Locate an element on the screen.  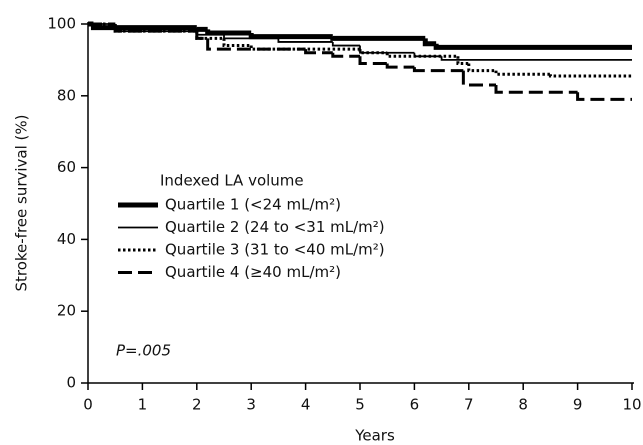
x-tick-label: 7 is located at coordinates (469, 405).